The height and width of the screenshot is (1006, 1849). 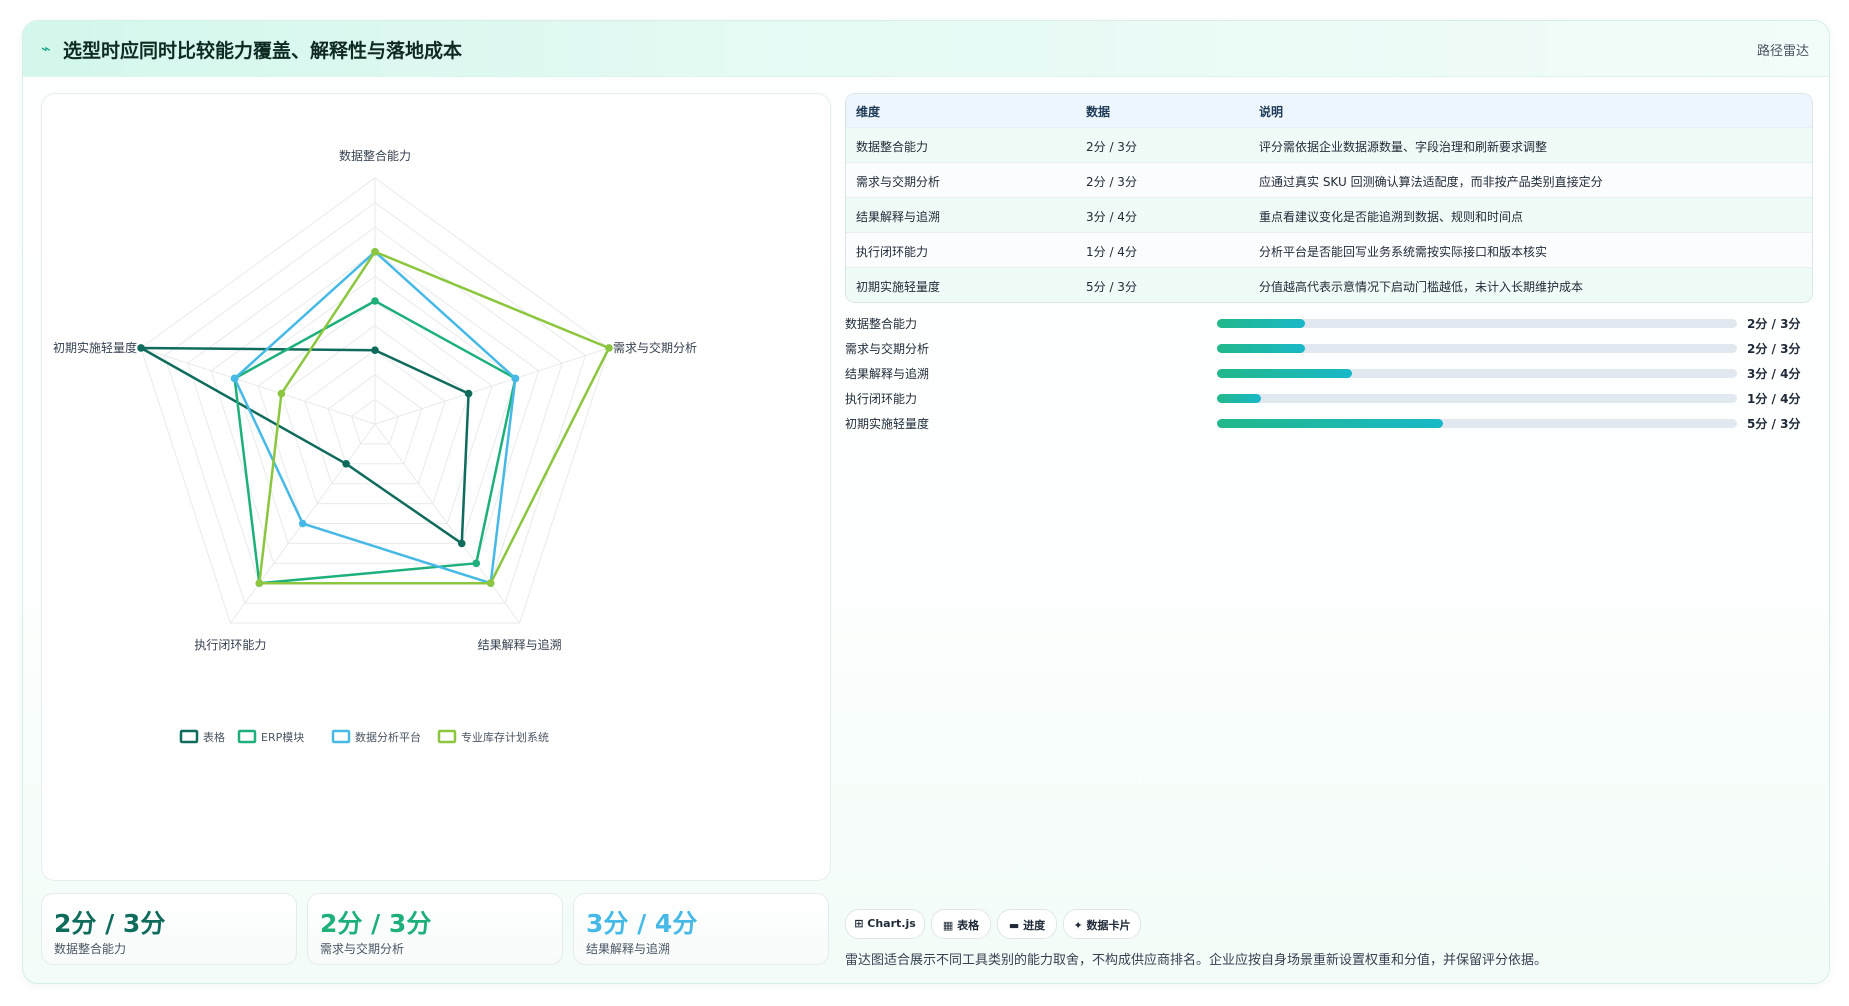 I want to click on legend-label: 数据分析平台, so click(x=388, y=737).